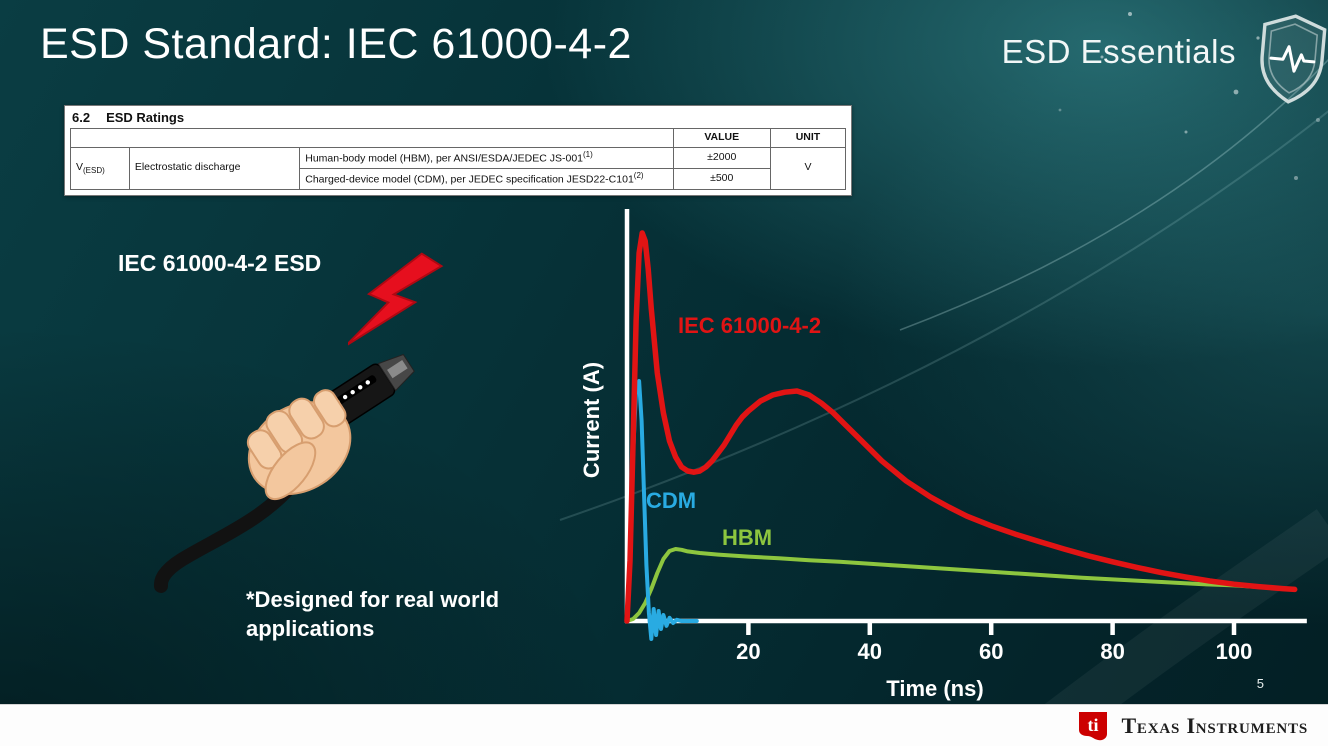 This screenshot has width=1328, height=746. What do you see at coordinates (220, 263) in the screenshot?
I see `iec-esd-caption: IEC 61000-4-2 ESD` at bounding box center [220, 263].